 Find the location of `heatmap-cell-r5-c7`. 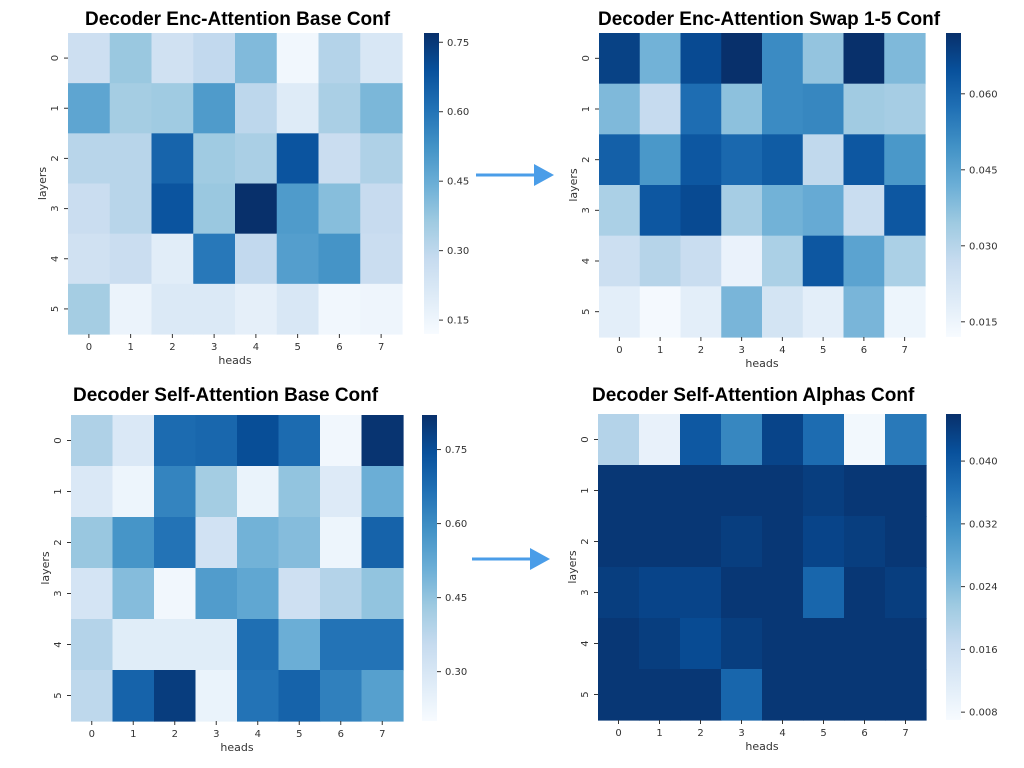

heatmap-cell-r5-c7 is located at coordinates (381, 309).